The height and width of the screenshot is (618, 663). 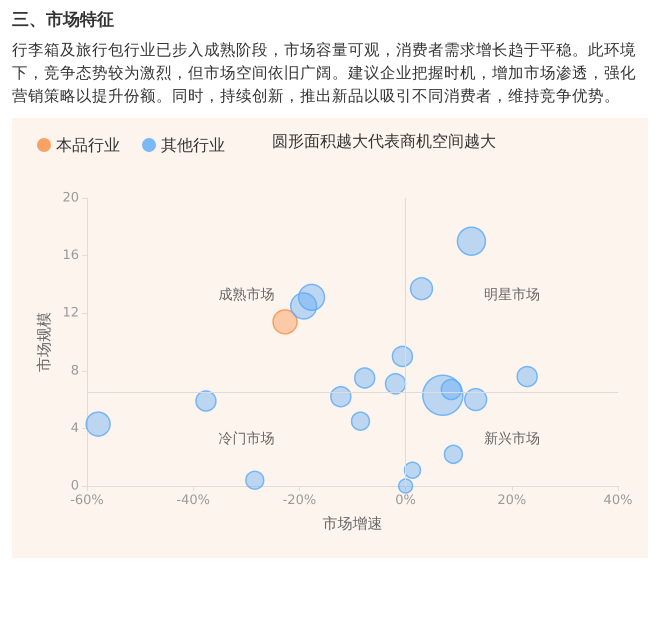 What do you see at coordinates (512, 439) in the screenshot?
I see `annotation: 新兴市场` at bounding box center [512, 439].